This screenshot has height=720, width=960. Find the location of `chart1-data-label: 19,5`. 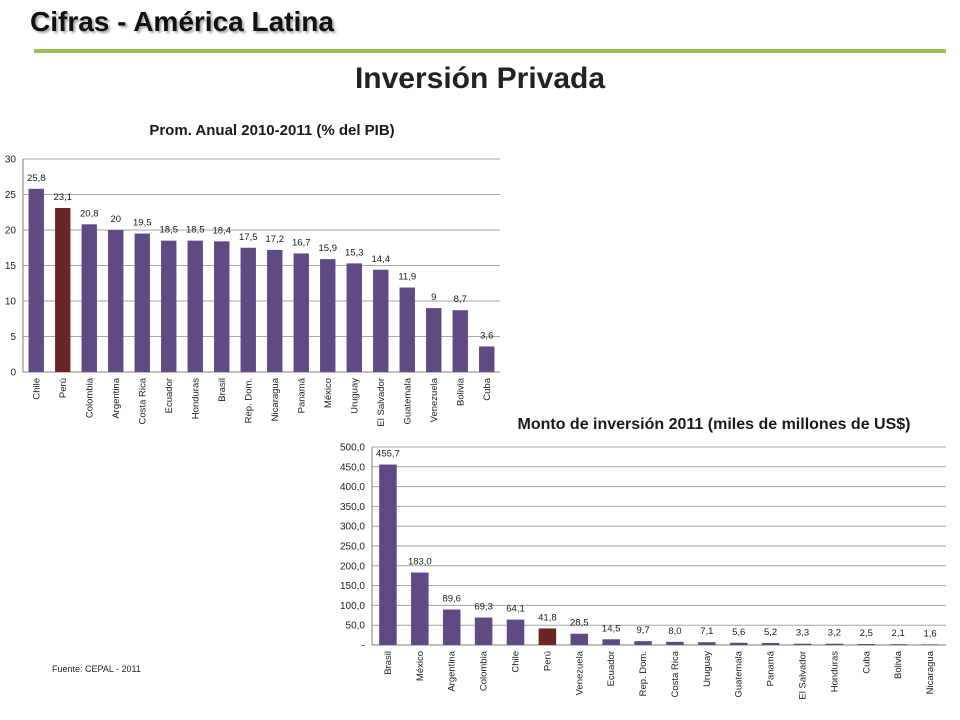

chart1-data-label: 19,5 is located at coordinates (142, 223).